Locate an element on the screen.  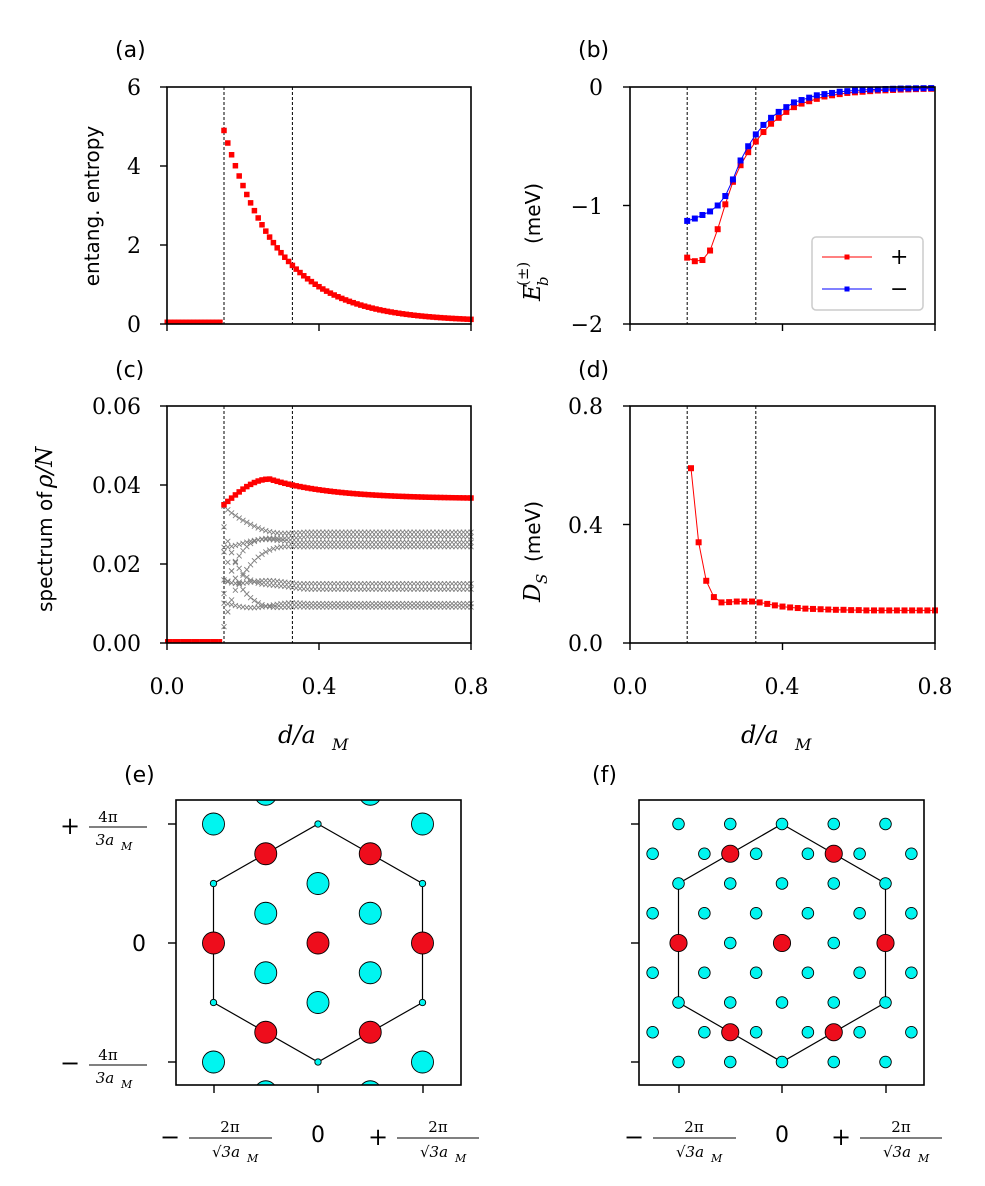
panel-e-xtick-plus-den-sub: M is located at coordinates (460, 1158).